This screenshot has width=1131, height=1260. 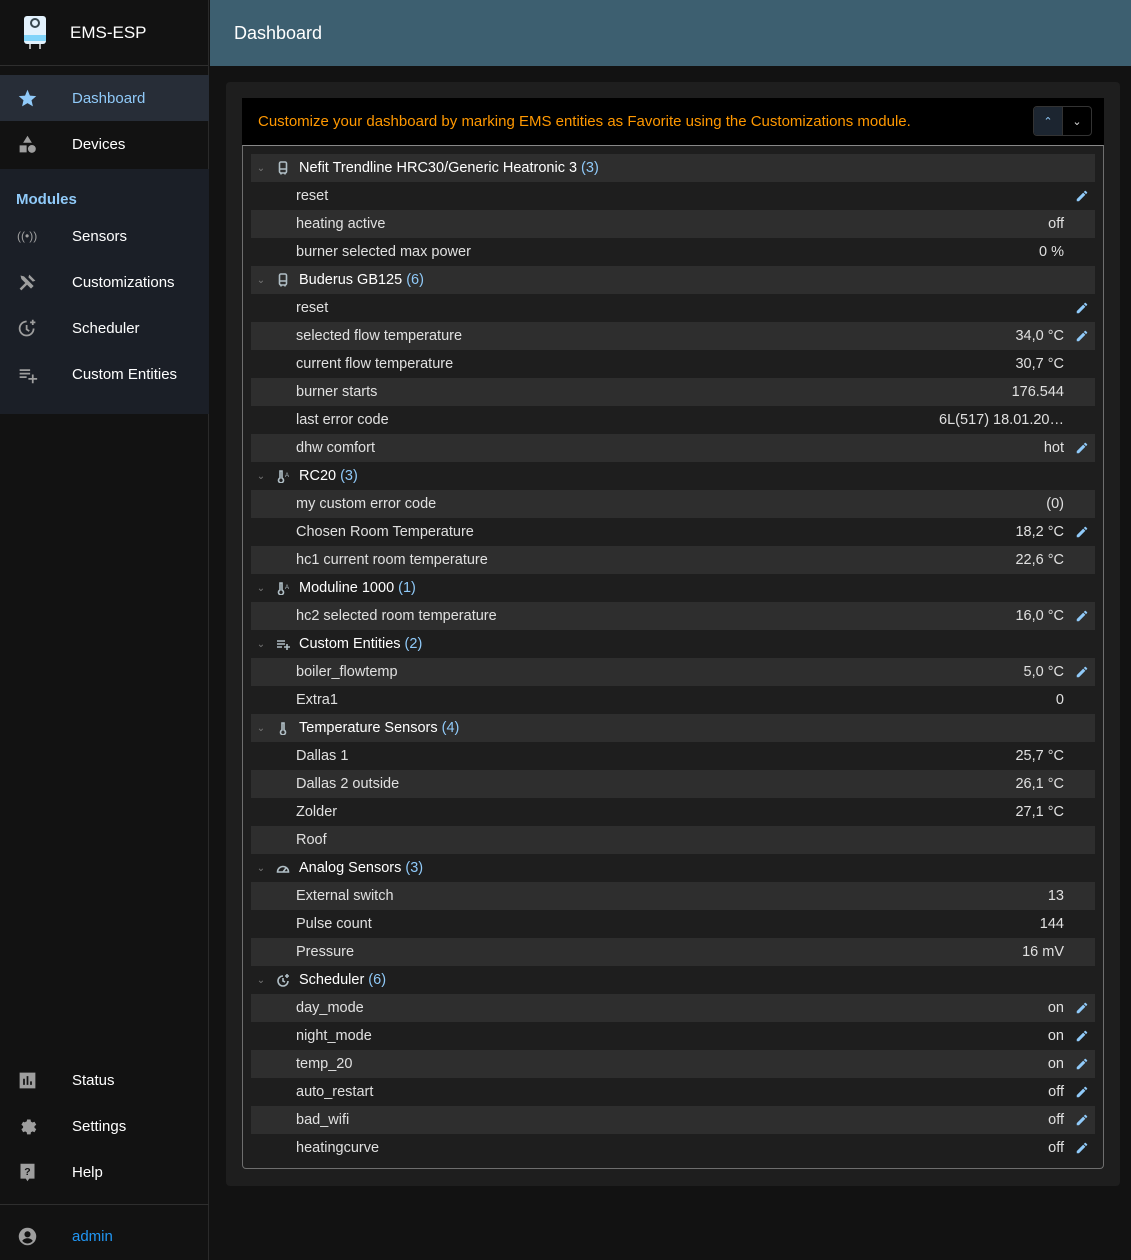 What do you see at coordinates (104, 1172) in the screenshot?
I see `sidebar-item-help: ? Help` at bounding box center [104, 1172].